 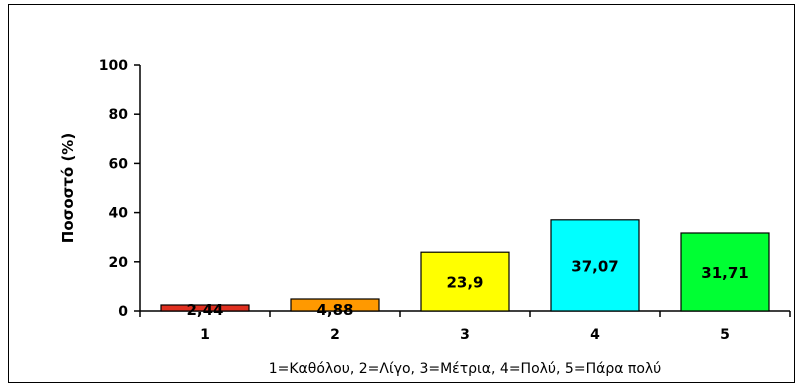 What do you see at coordinates (119, 115) in the screenshot?
I see `y-tick-label: 80` at bounding box center [119, 115].